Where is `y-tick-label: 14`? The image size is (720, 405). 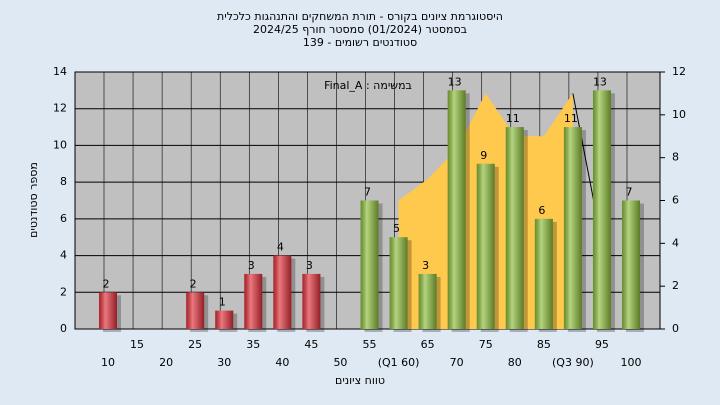 y-tick-label: 14 is located at coordinates (60, 71).